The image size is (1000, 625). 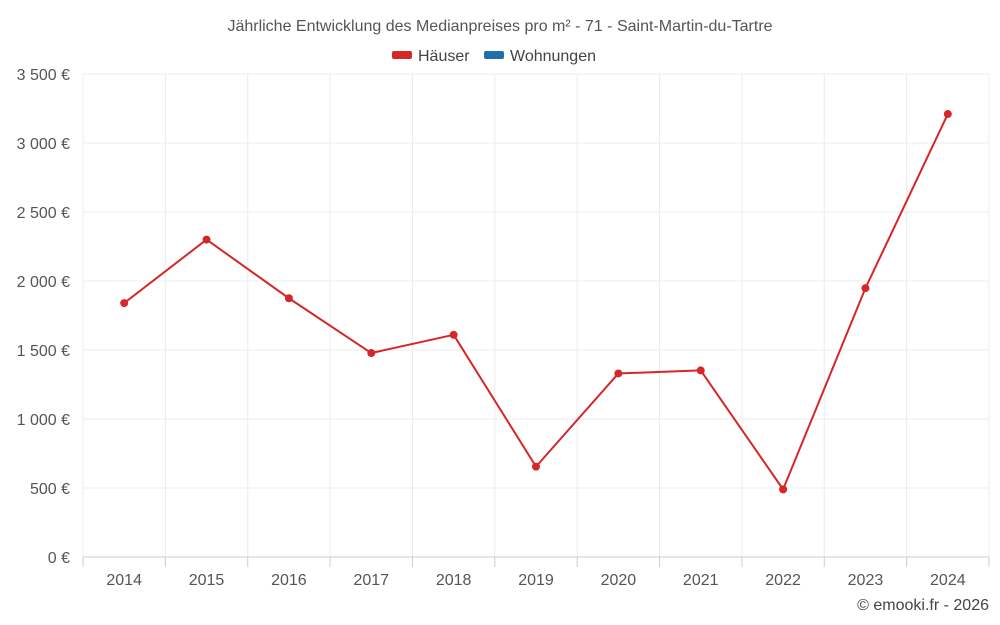 What do you see at coordinates (43, 351) in the screenshot?
I see `y-tick-label: 1 500 €` at bounding box center [43, 351].